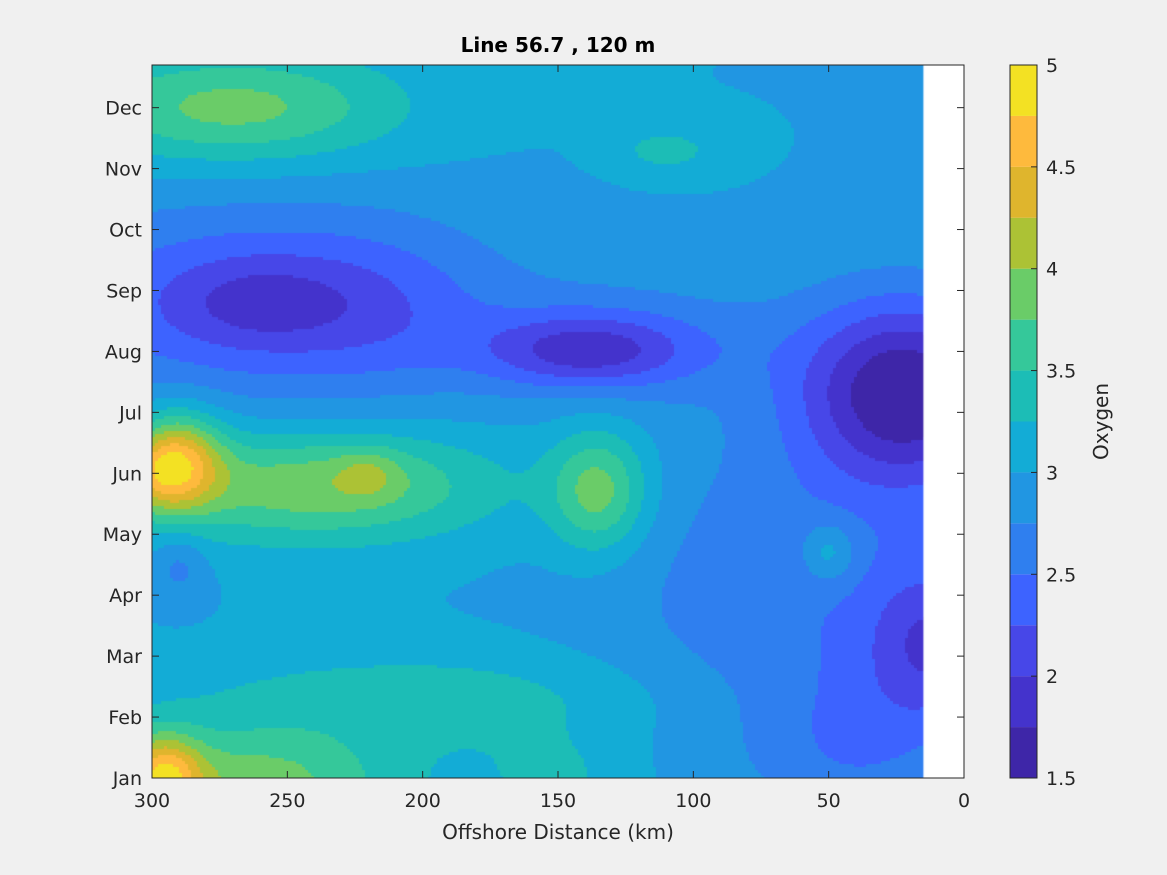 The width and height of the screenshot is (1167, 875). Describe the element at coordinates (1061, 372) in the screenshot. I see `colorbar-tick-label: 3.5` at that location.